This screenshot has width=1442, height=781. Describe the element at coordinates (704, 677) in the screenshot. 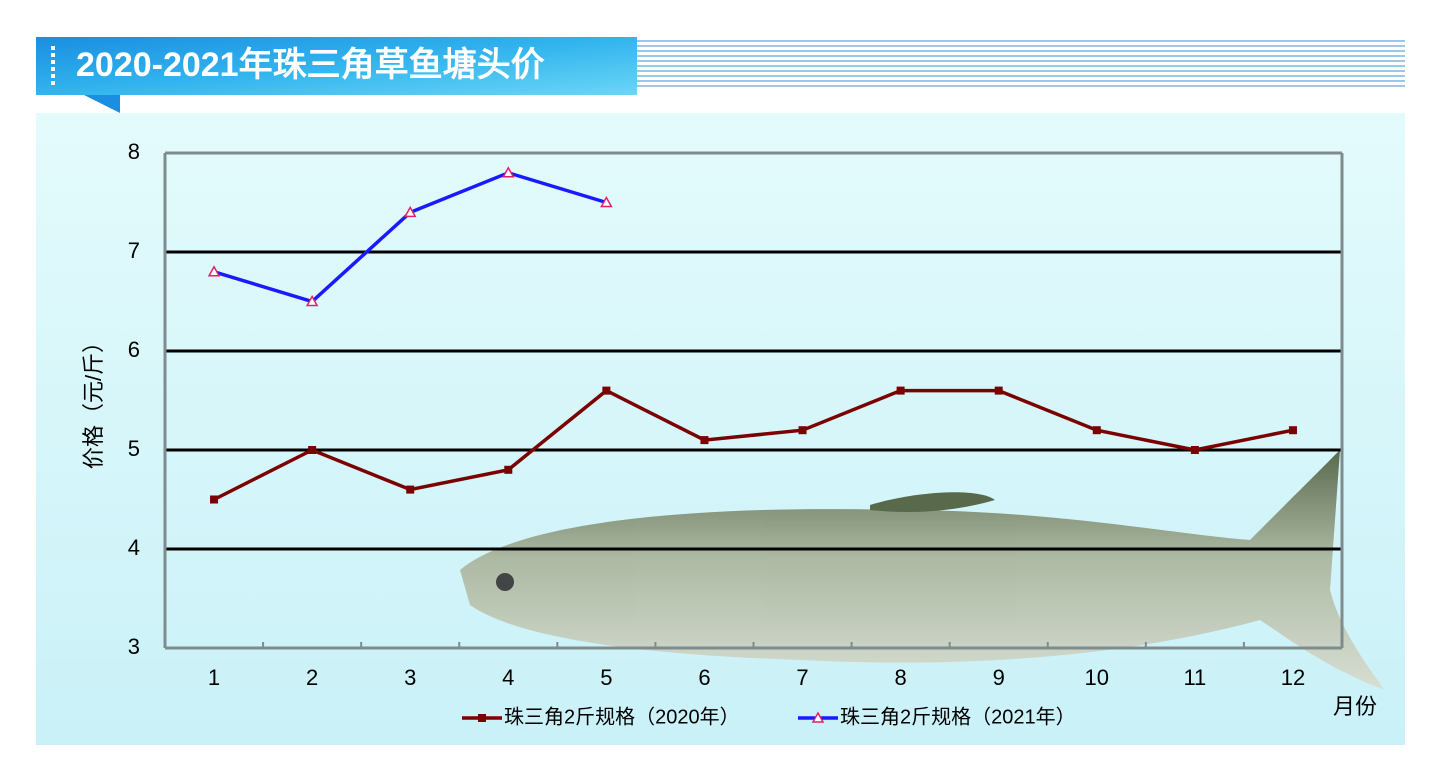

I see `x-tick-label: 6` at that location.